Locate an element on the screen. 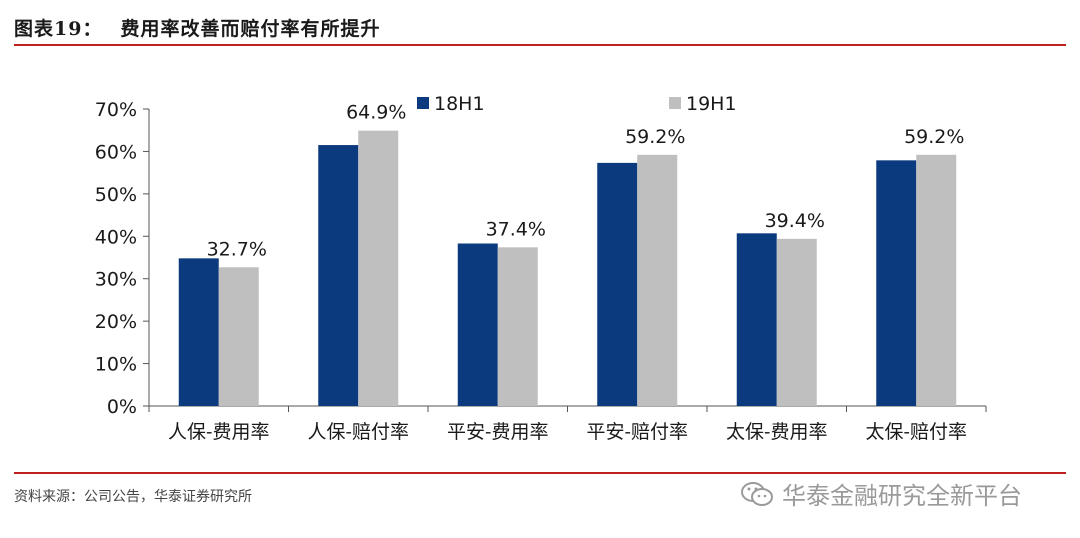 This screenshot has width=1080, height=538. y-tick-label: 70% is located at coordinates (116, 110).